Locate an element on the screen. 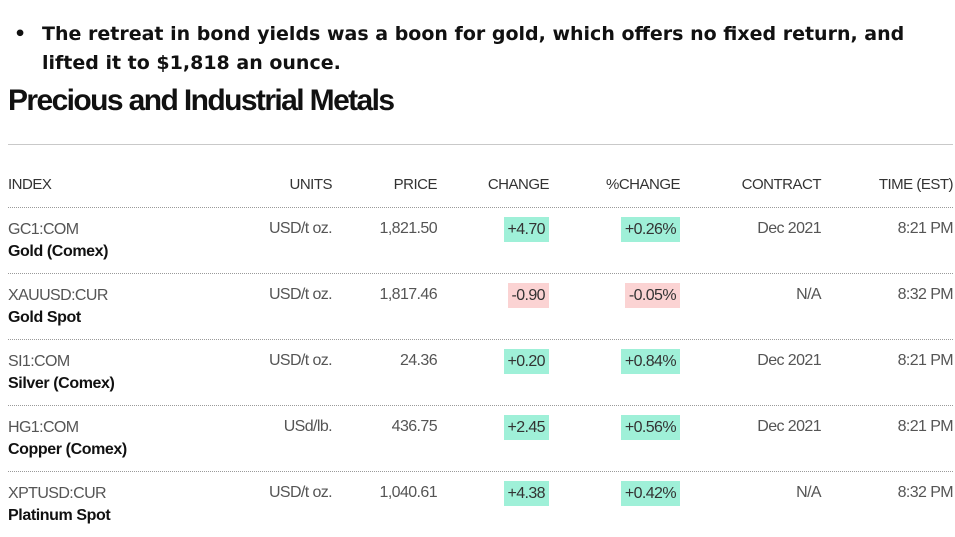 This screenshot has height=537, width=955. pct-change-badge: +0.84% is located at coordinates (650, 361).